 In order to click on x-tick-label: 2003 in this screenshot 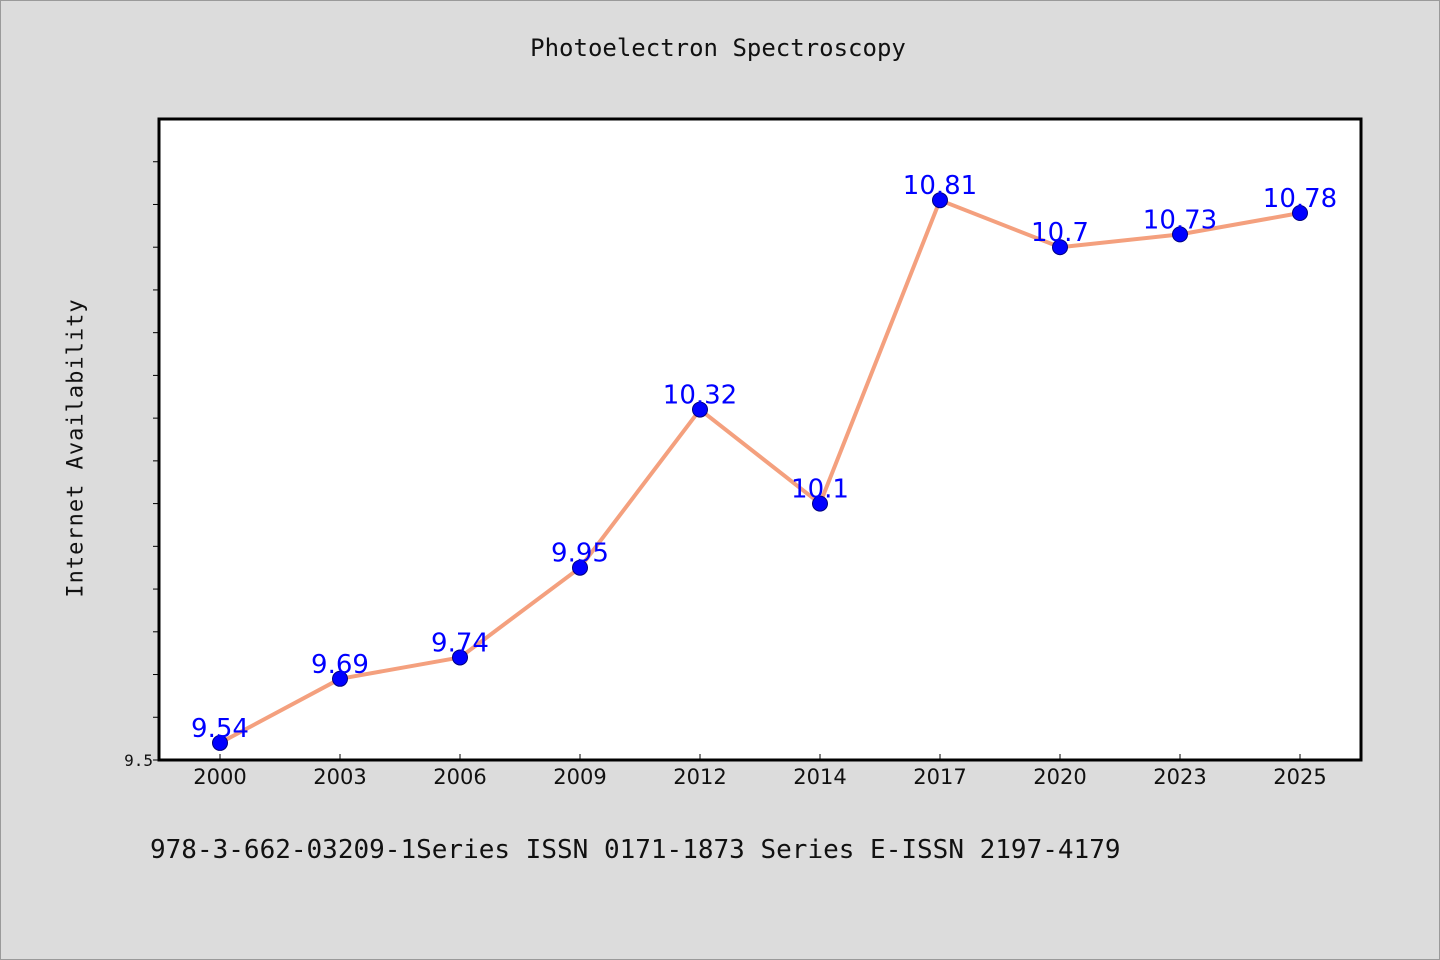, I will do `click(339, 777)`.